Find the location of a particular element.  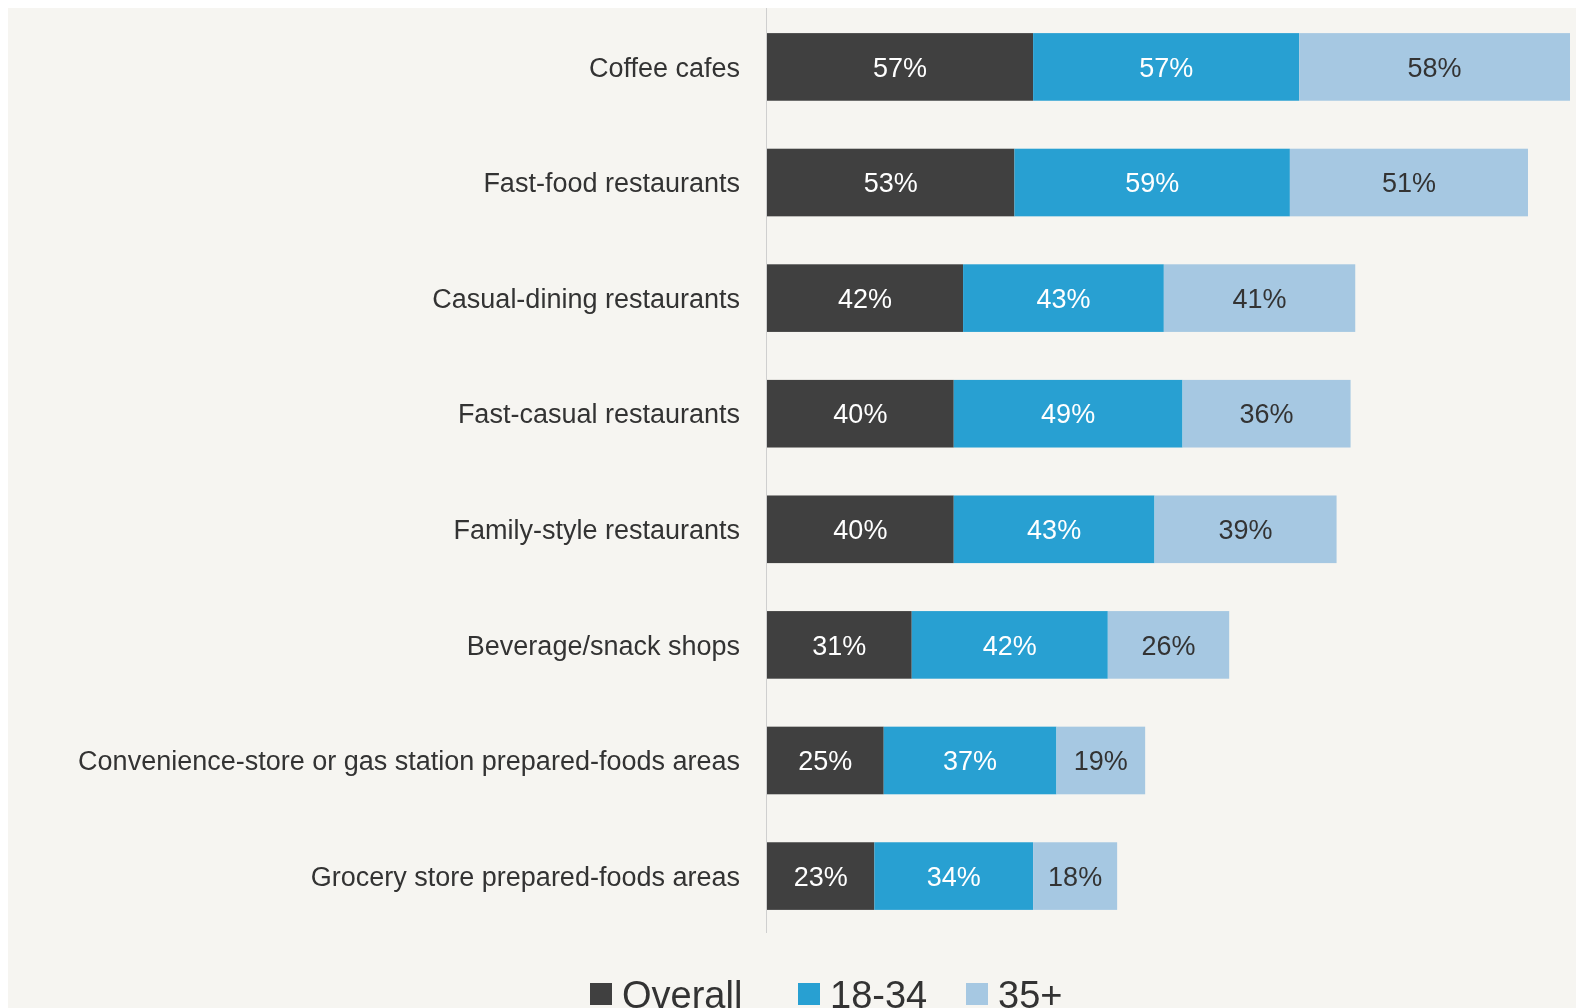

data-label: 36% is located at coordinates (1266, 414).